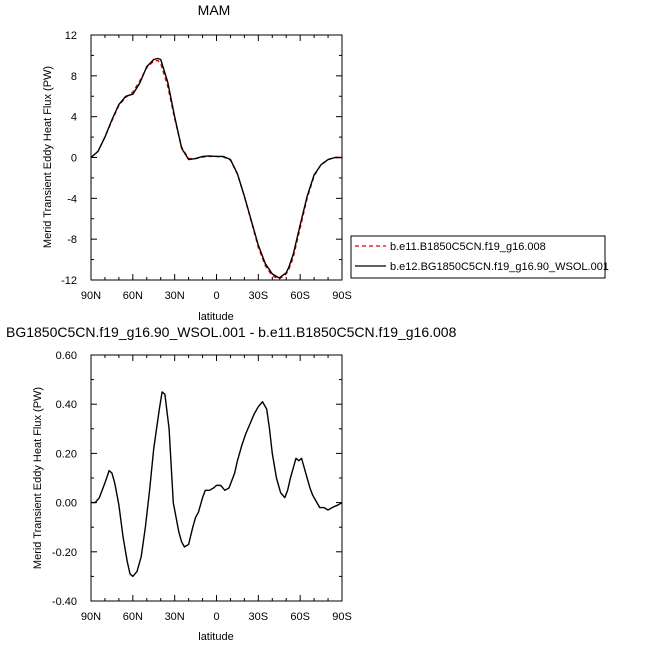 The width and height of the screenshot is (649, 649). Describe the element at coordinates (71, 36) in the screenshot. I see `top-y-tick-label: 12` at that location.